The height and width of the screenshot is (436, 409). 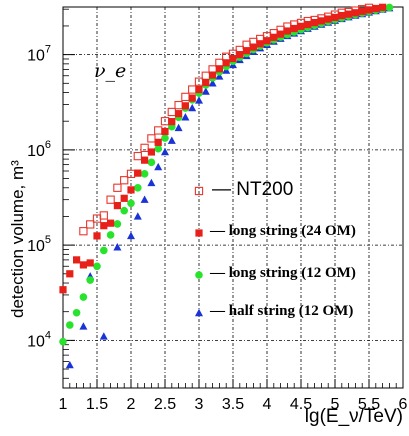 I want to click on y-tick-label: 10⁶, so click(x=39, y=149).